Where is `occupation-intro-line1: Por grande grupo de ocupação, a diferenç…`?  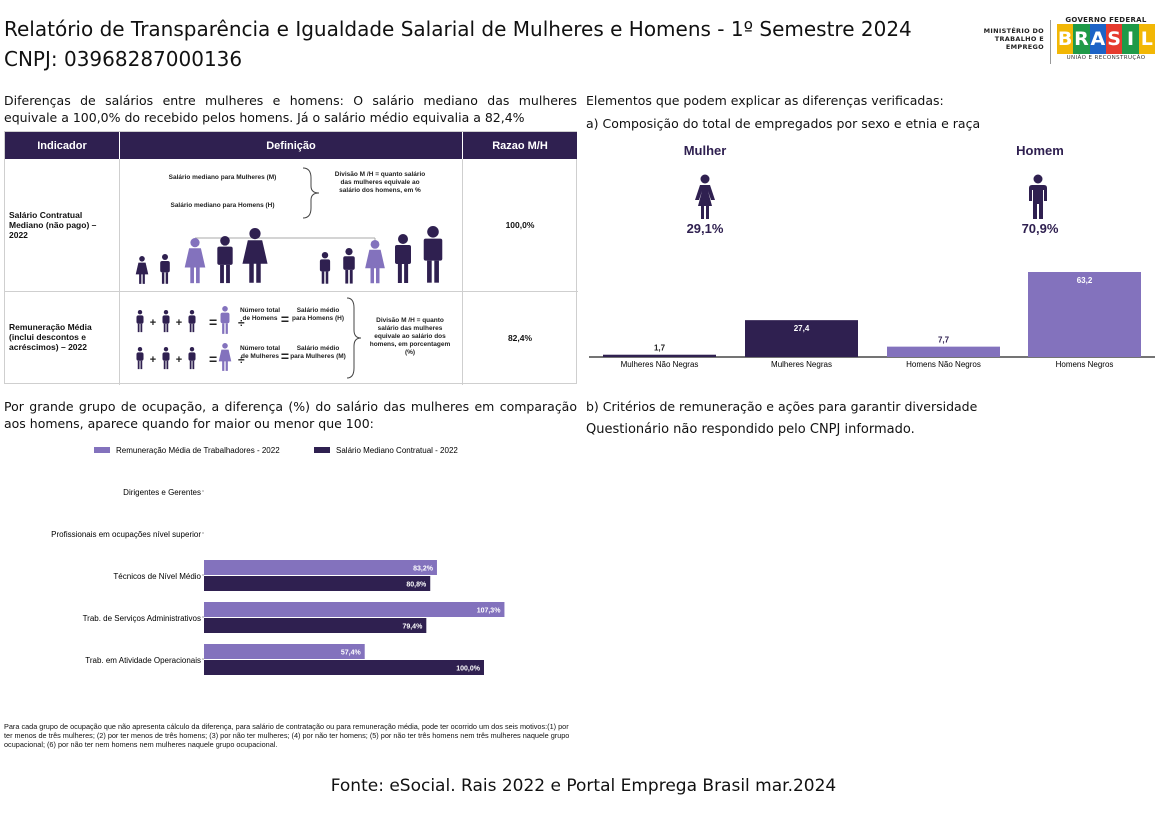 occupation-intro-line1: Por grande grupo de ocupação, a diferenç… is located at coordinates (290, 406).